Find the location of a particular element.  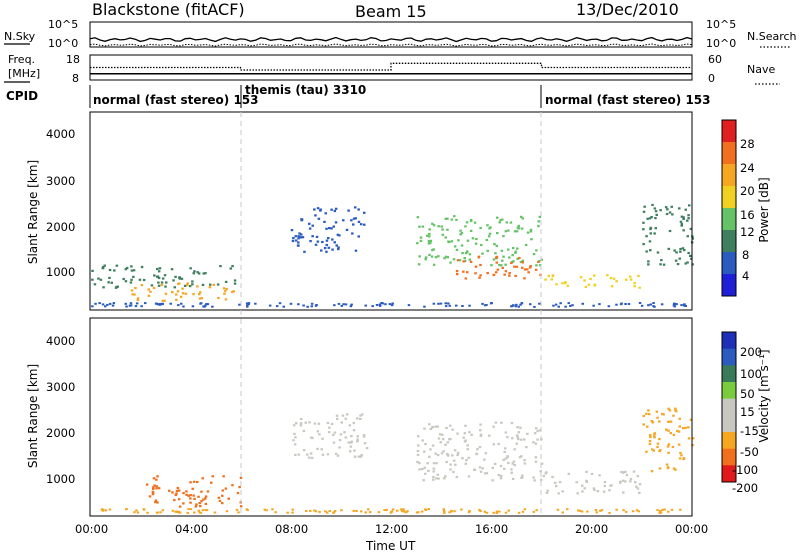

nsearch-series-line is located at coordinates (391, 45).